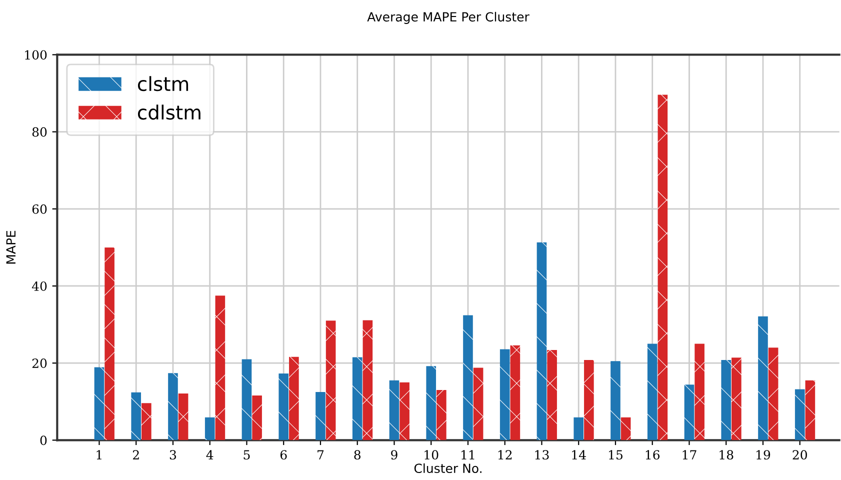 This screenshot has width=841, height=480. What do you see at coordinates (163, 84) in the screenshot?
I see `legend-label: clstm` at bounding box center [163, 84].